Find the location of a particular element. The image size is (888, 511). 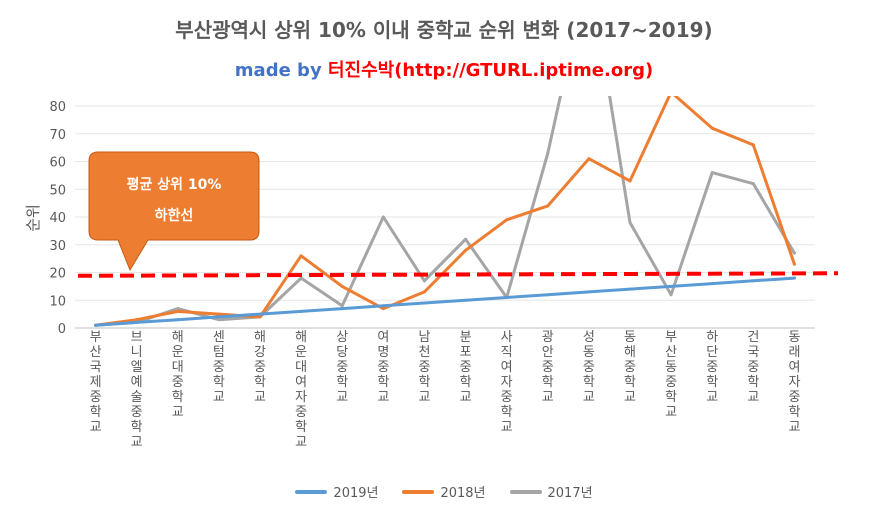

y-tick-label: 80 is located at coordinates (57, 107).